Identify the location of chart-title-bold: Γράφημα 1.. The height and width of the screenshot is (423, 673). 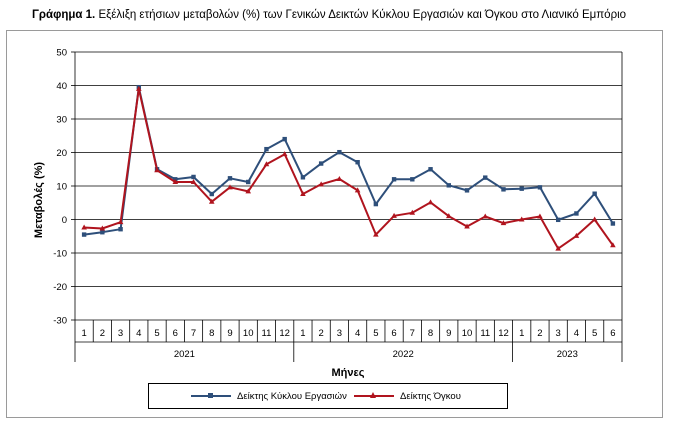
(64, 15).